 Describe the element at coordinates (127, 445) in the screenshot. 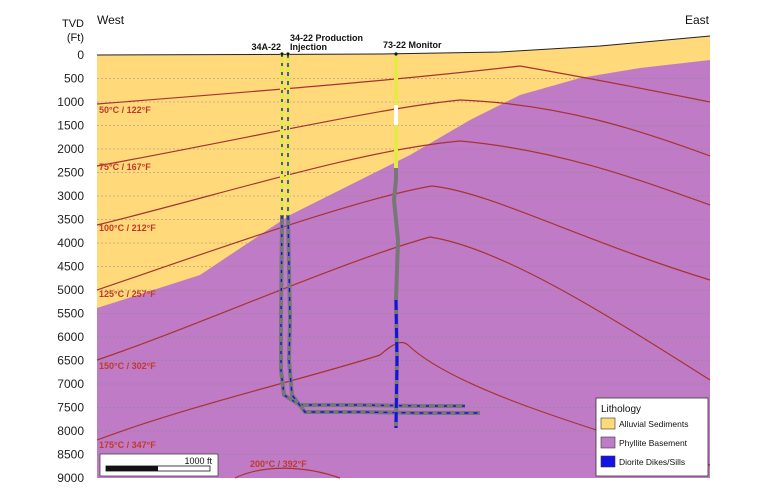

I see `isotherm-label-175c: 175°C / 347°F` at that location.